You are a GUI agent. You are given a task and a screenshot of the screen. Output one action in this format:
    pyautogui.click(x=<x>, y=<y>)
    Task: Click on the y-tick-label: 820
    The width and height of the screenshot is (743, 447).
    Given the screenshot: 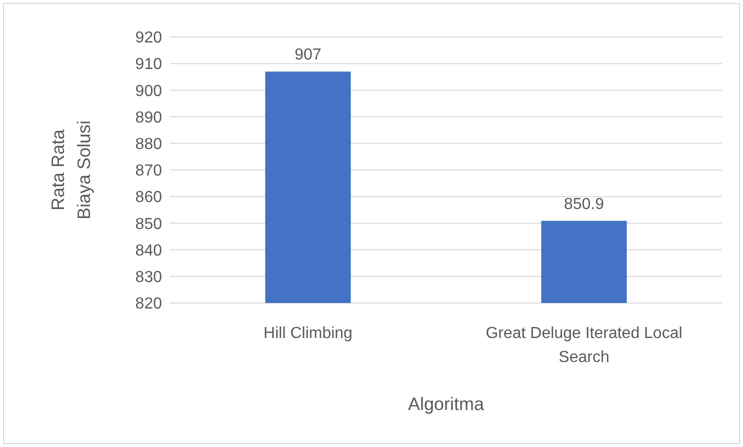 What is the action you would take?
    pyautogui.click(x=148, y=304)
    